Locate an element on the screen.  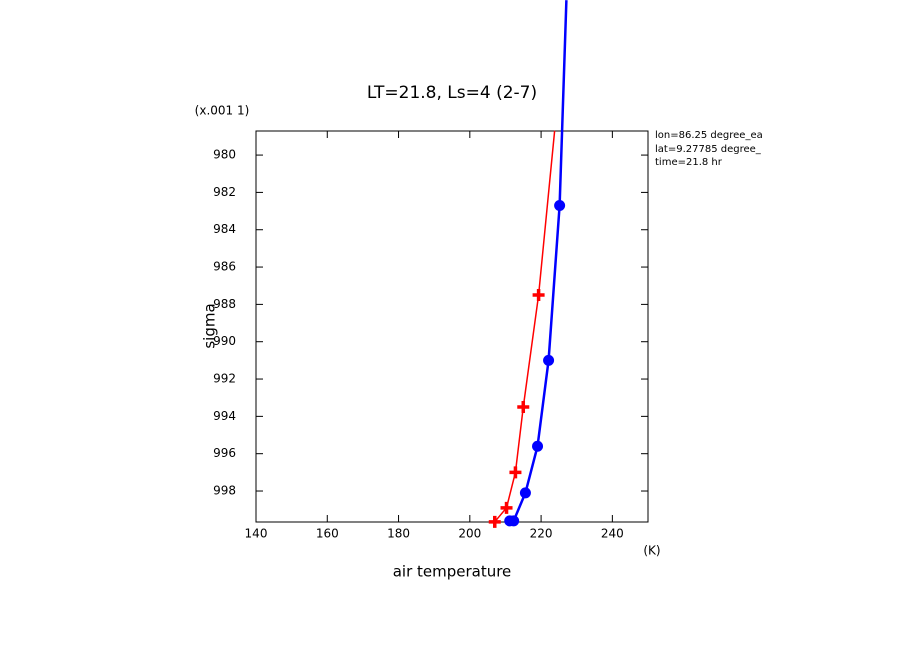
y-unit-label: (x.001 1) is located at coordinates (222, 111).